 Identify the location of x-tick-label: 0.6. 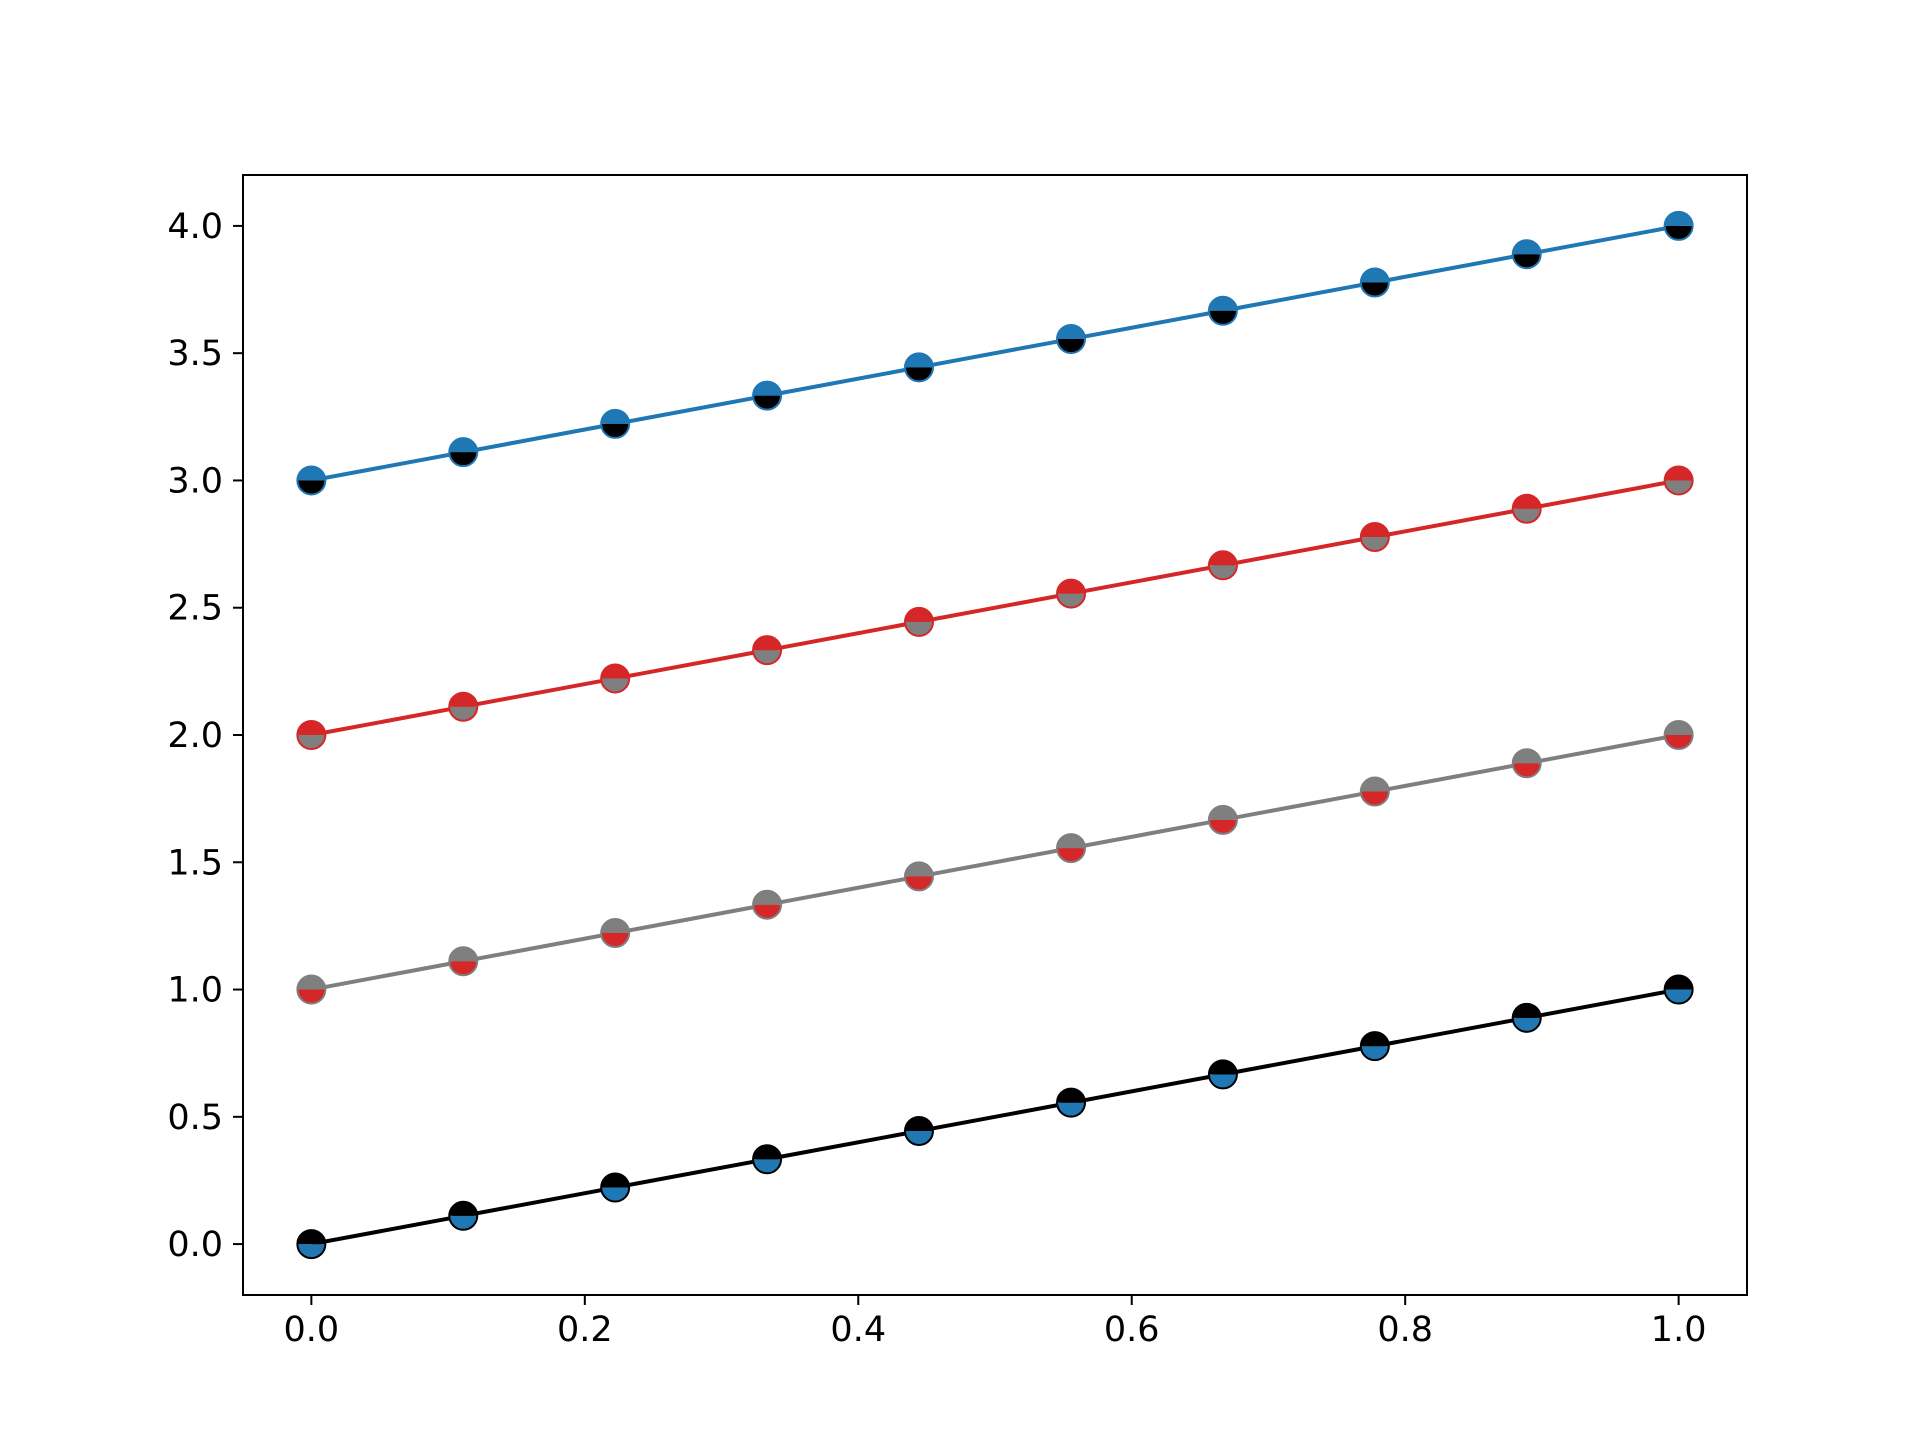
(1132, 1330).